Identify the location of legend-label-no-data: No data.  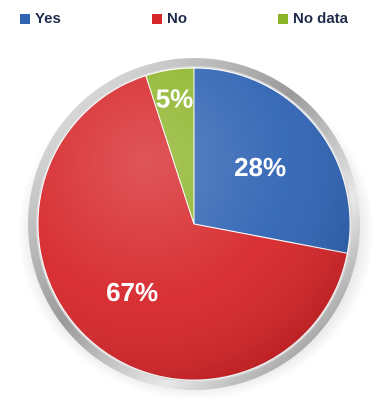
(321, 18).